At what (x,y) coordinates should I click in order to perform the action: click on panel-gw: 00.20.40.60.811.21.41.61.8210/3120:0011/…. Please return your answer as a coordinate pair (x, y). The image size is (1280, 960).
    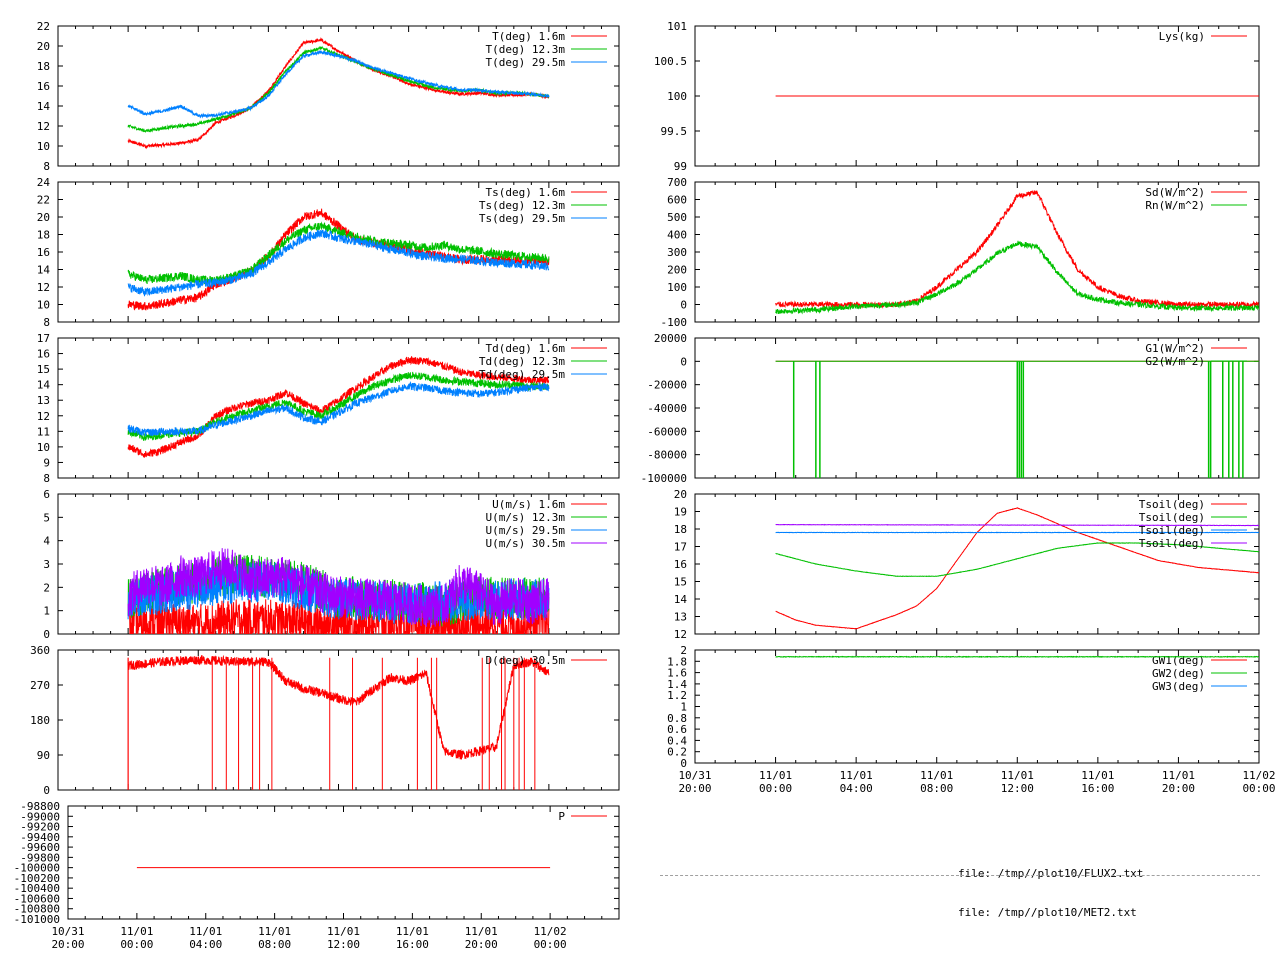
    Looking at the image, I should click on (971, 719).